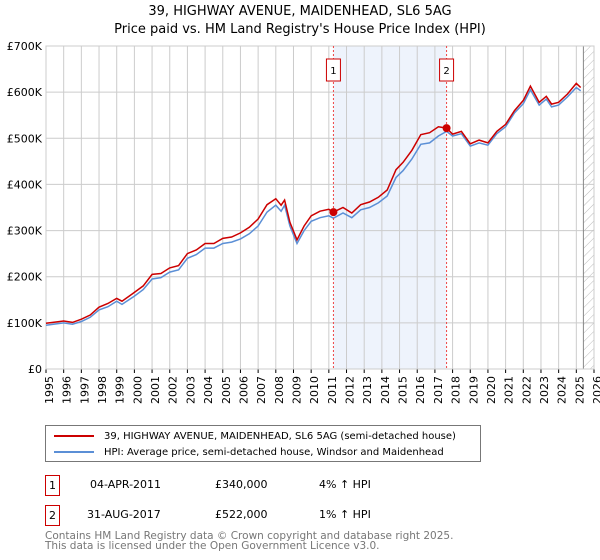  What do you see at coordinates (155, 390) in the screenshot?
I see `x-tick-label: 2001` at bounding box center [155, 390].